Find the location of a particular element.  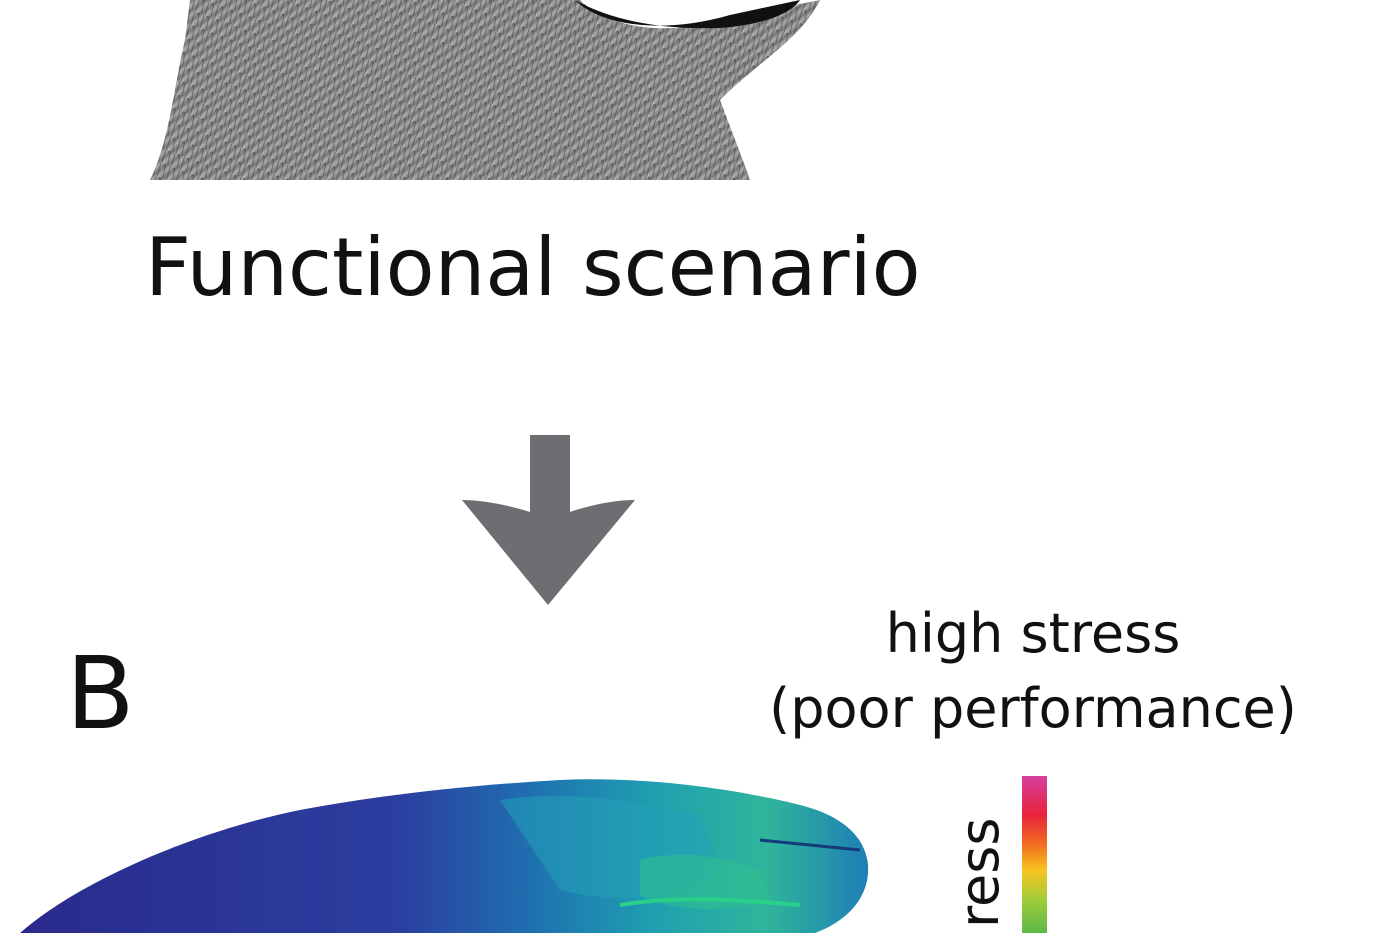

caption: Functional scenario is located at coordinates (533, 267).